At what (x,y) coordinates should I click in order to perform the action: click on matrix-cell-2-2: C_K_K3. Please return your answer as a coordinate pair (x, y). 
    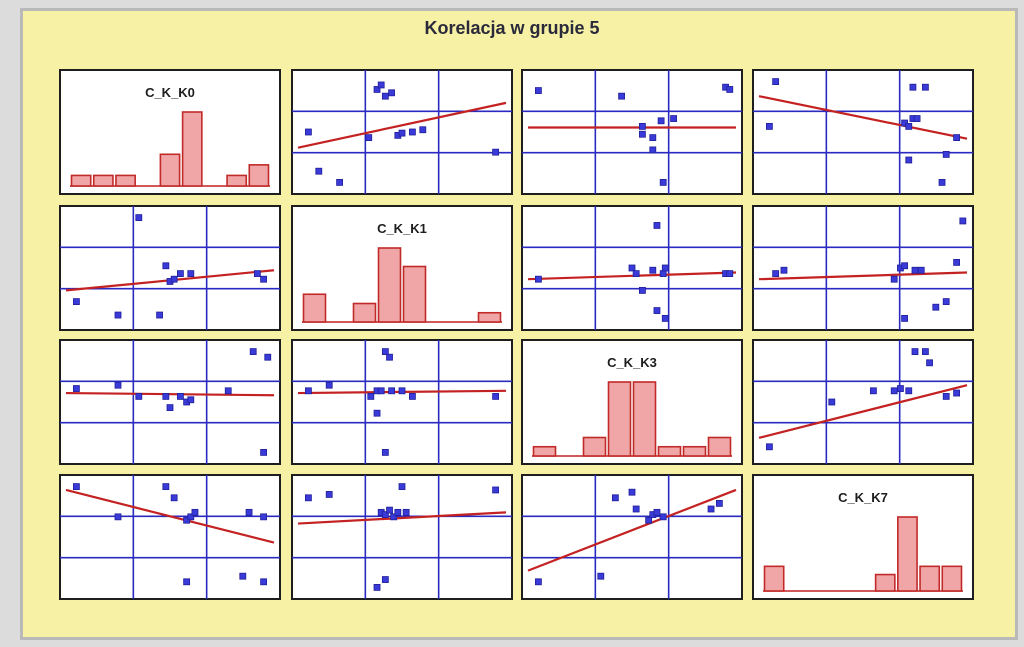
    Looking at the image, I should click on (632, 402).